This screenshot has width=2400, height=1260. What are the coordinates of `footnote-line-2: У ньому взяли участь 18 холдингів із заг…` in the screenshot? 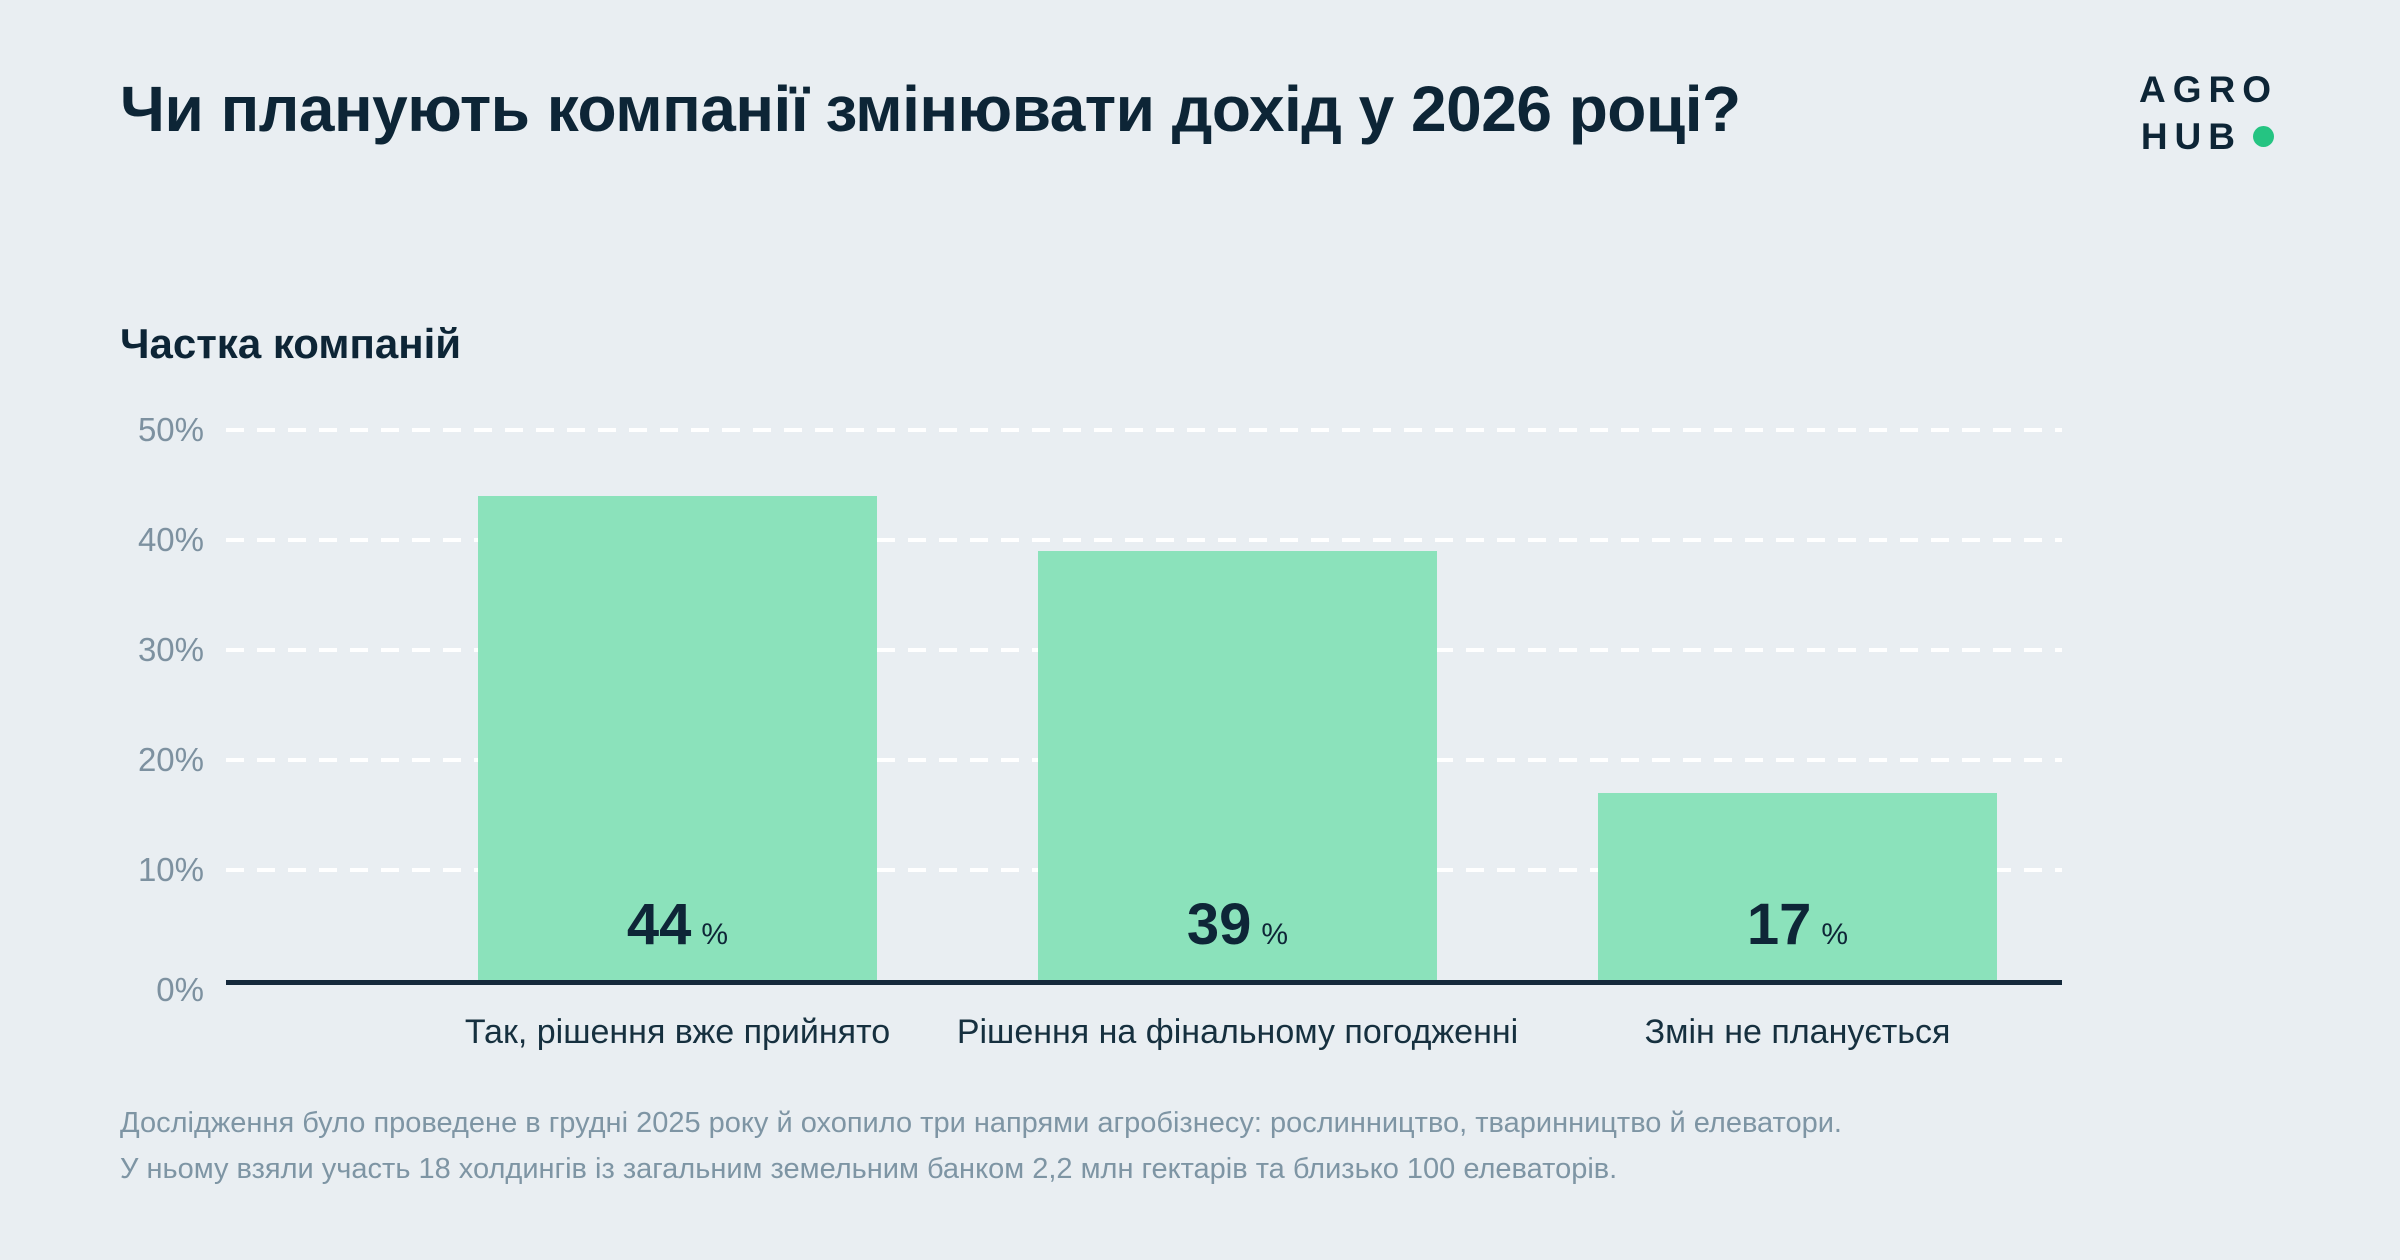 It's located at (869, 1169).